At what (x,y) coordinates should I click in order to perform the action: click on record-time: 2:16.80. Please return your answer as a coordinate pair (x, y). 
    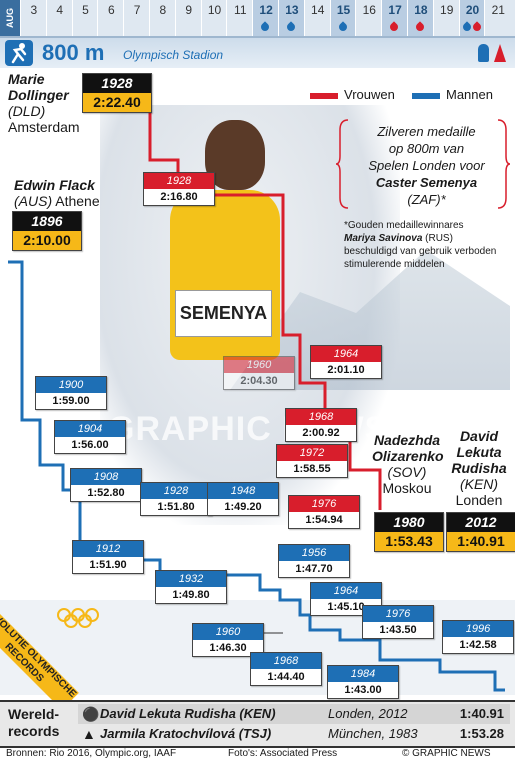
    Looking at the image, I should click on (179, 197).